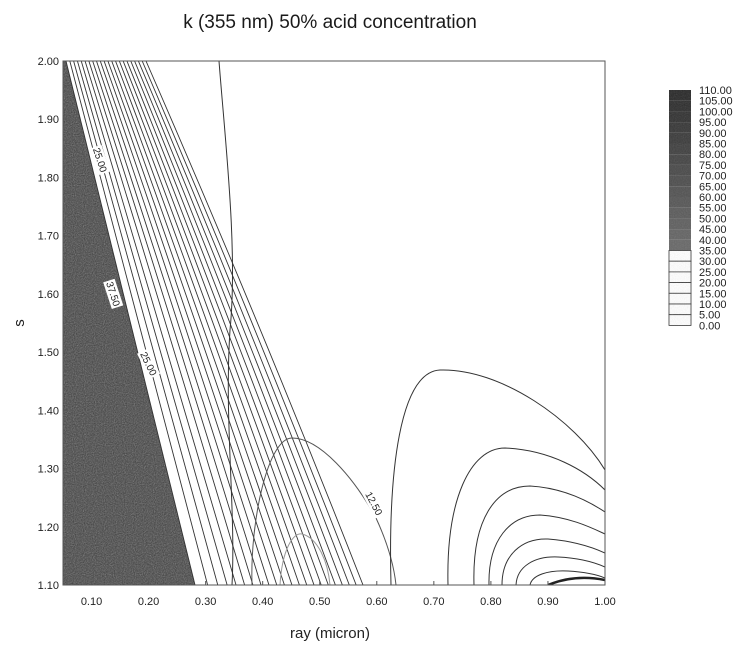 The image size is (742, 648). Describe the element at coordinates (713, 198) in the screenshot. I see `legend-label: 60.00` at that location.